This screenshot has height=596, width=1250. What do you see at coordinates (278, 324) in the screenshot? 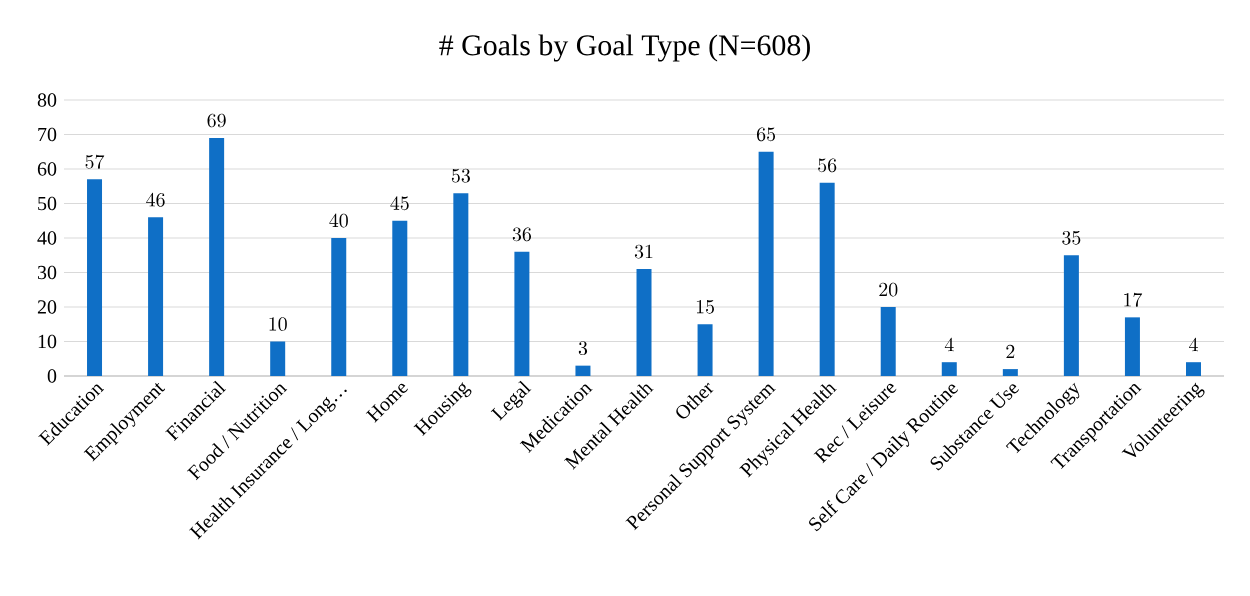
I see `data-label: 10` at bounding box center [278, 324].